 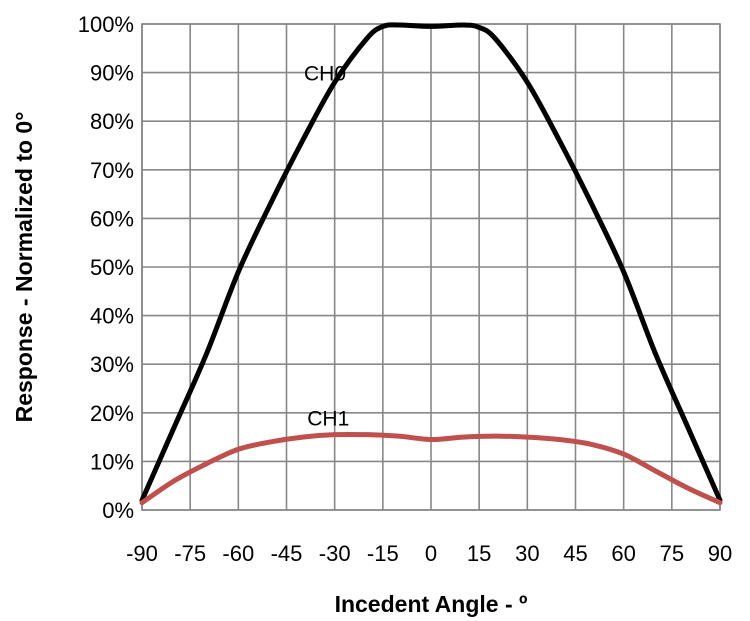 I want to click on y-tick-label: 50%, so click(x=112, y=267).